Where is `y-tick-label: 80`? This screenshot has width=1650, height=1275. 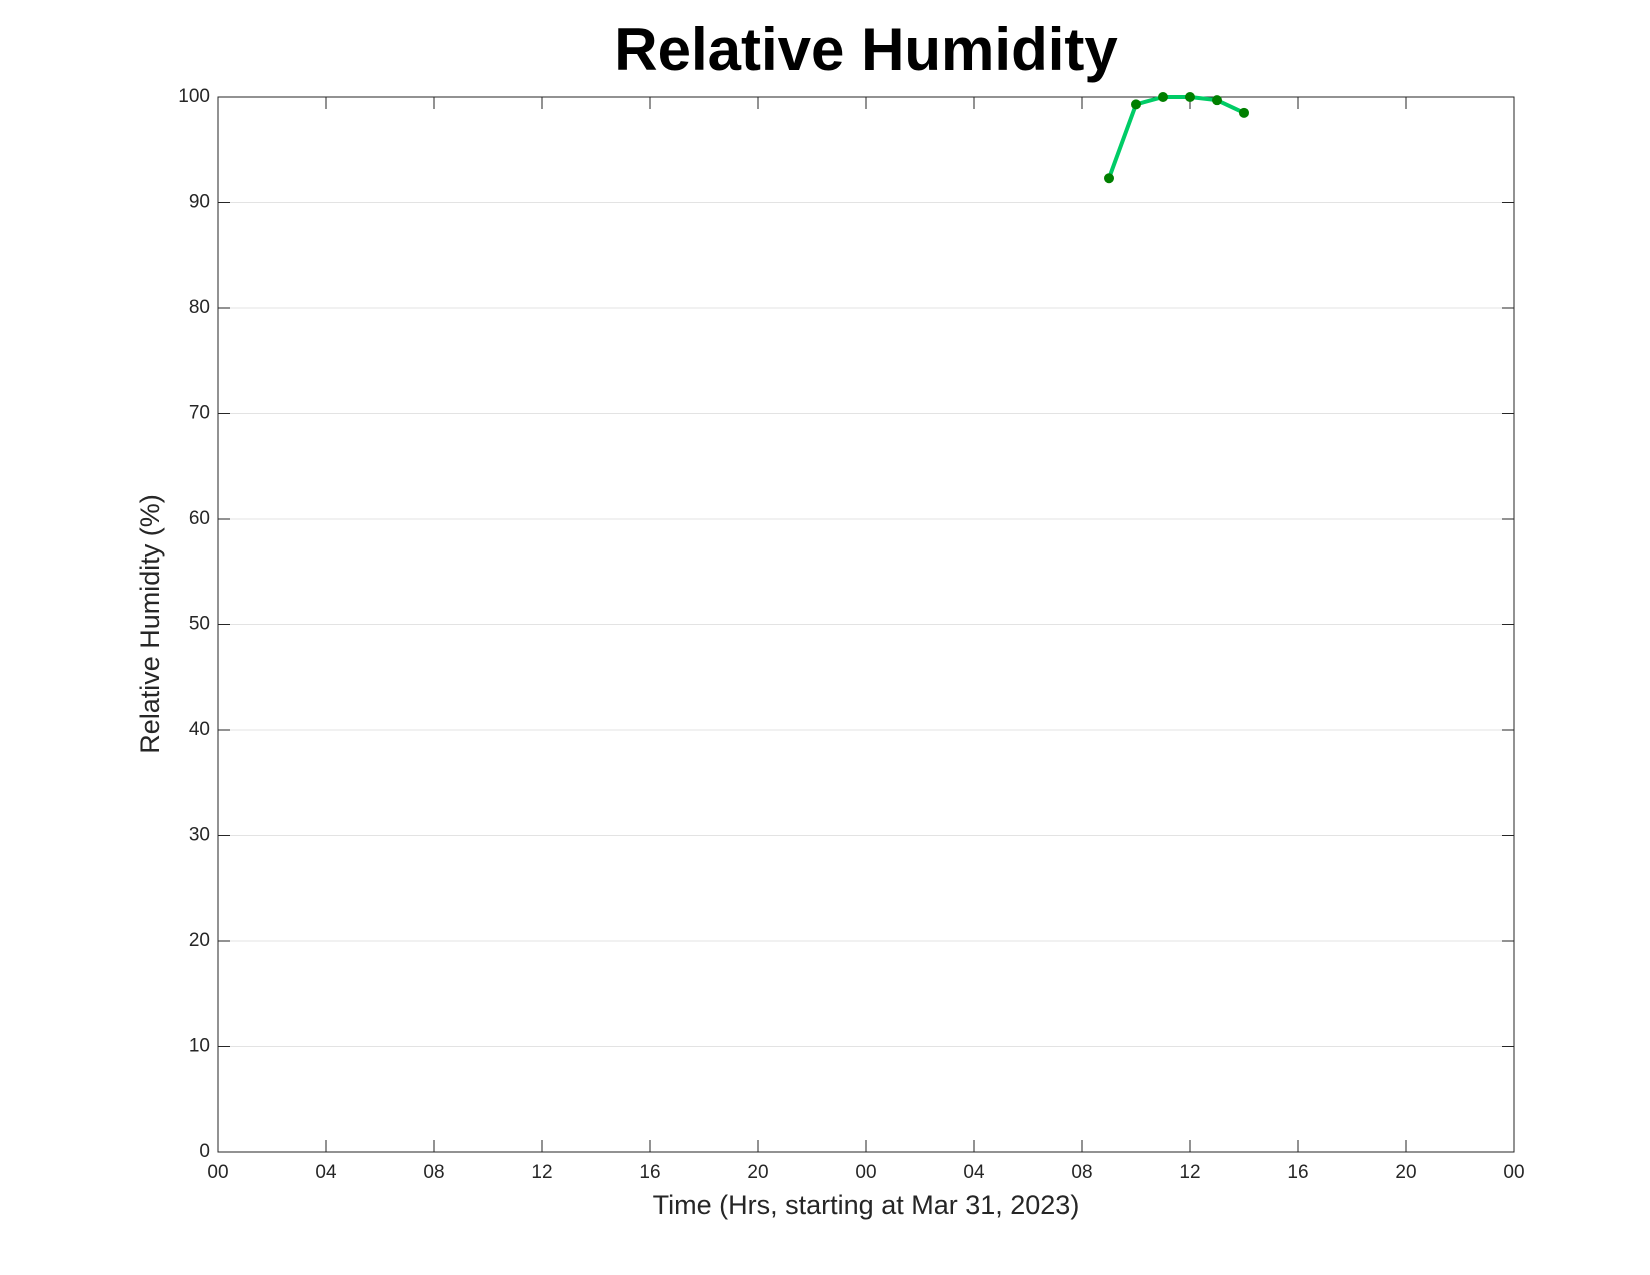
y-tick-label: 80 is located at coordinates (199, 307).